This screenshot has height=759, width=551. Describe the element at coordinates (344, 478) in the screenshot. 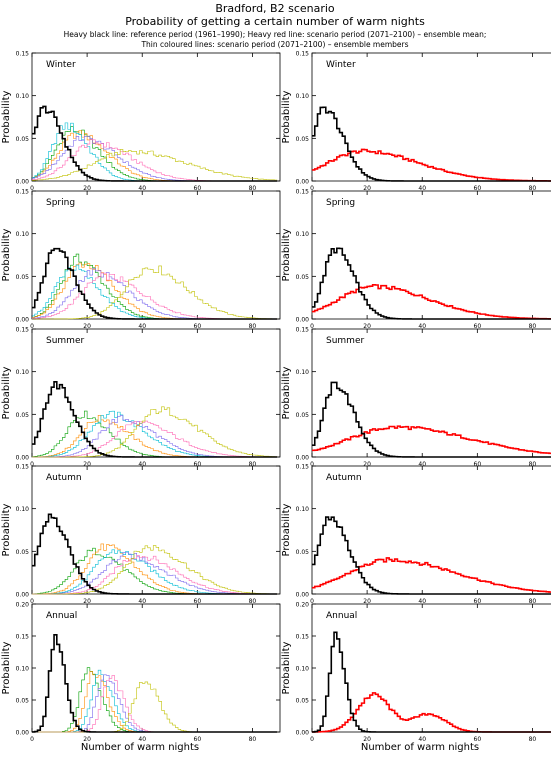

I see `panel-label: Autumn` at that location.